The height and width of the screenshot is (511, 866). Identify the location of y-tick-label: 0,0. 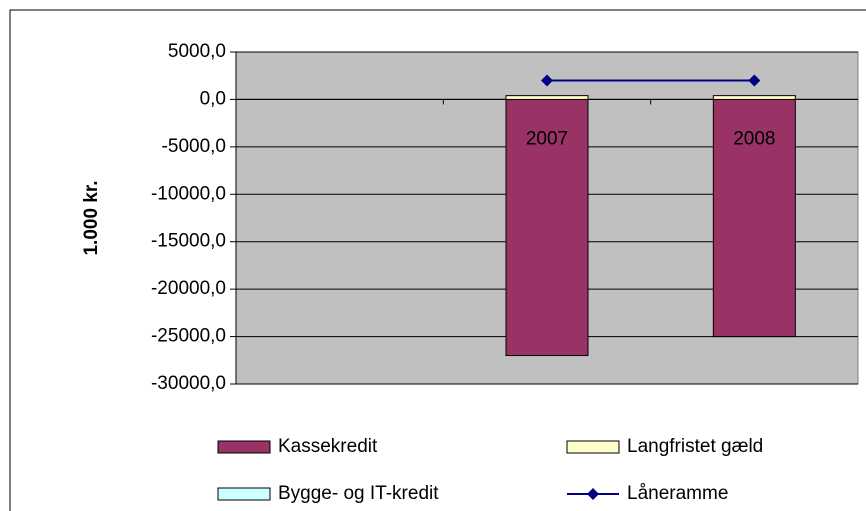
(213, 98).